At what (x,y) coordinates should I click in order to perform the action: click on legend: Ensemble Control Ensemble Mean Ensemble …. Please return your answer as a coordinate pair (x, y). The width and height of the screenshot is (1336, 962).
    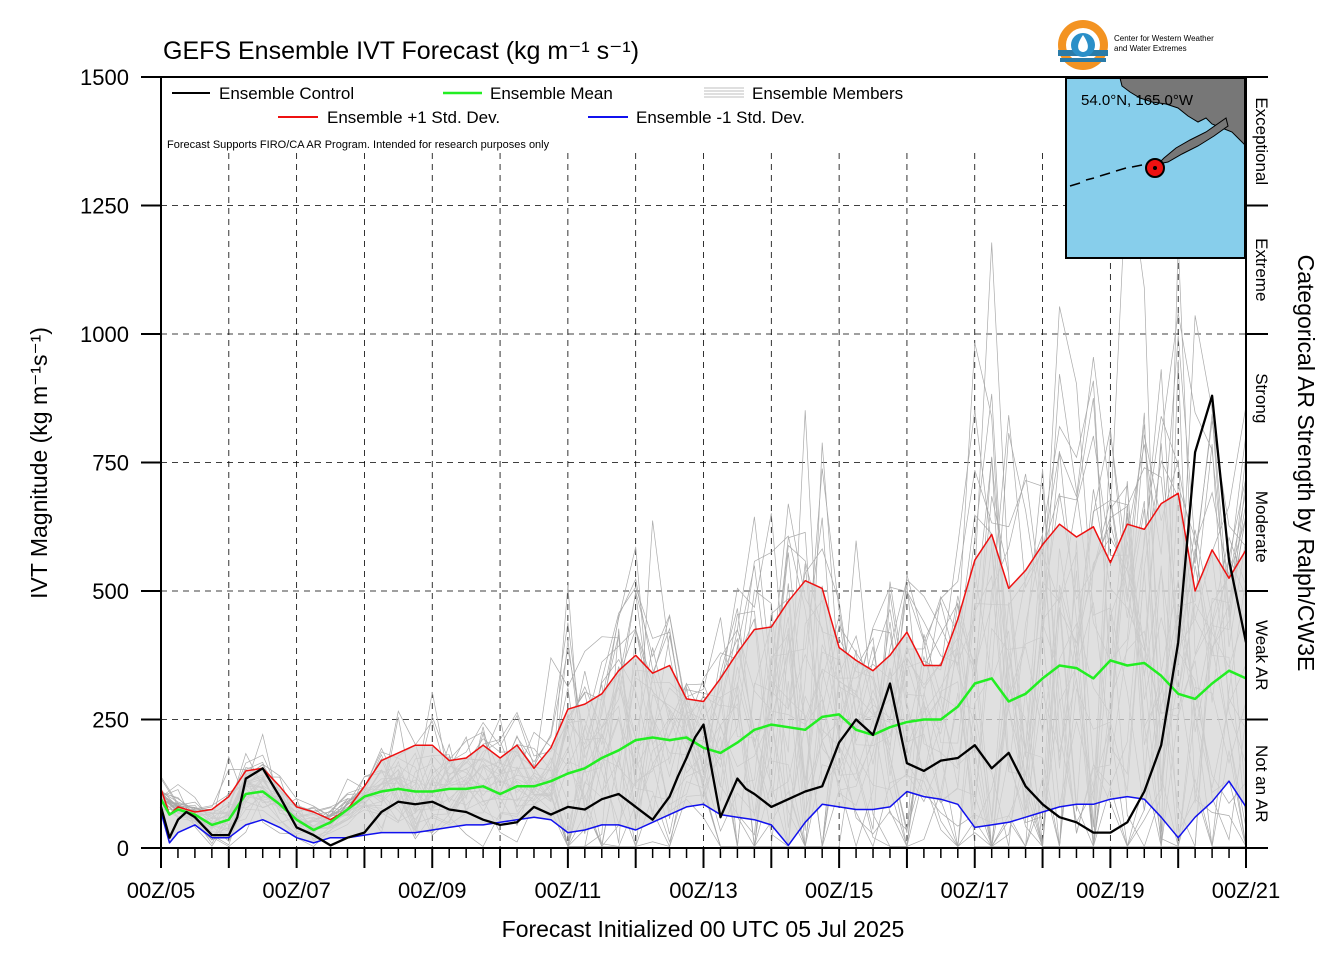
    Looking at the image, I should click on (537, 105).